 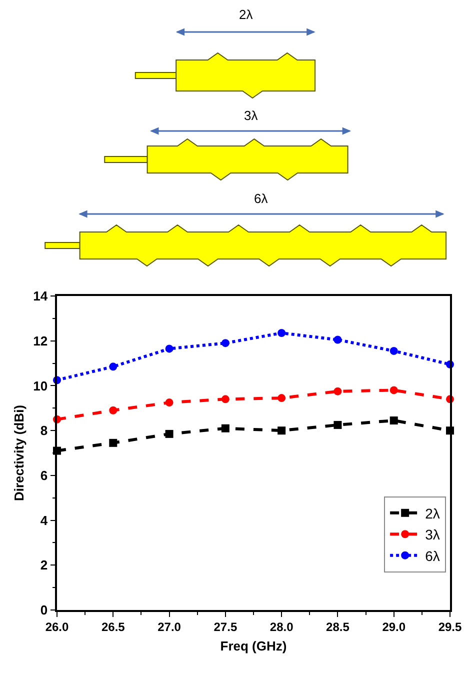 I want to click on y-tick-label: 0, so click(x=44, y=610).